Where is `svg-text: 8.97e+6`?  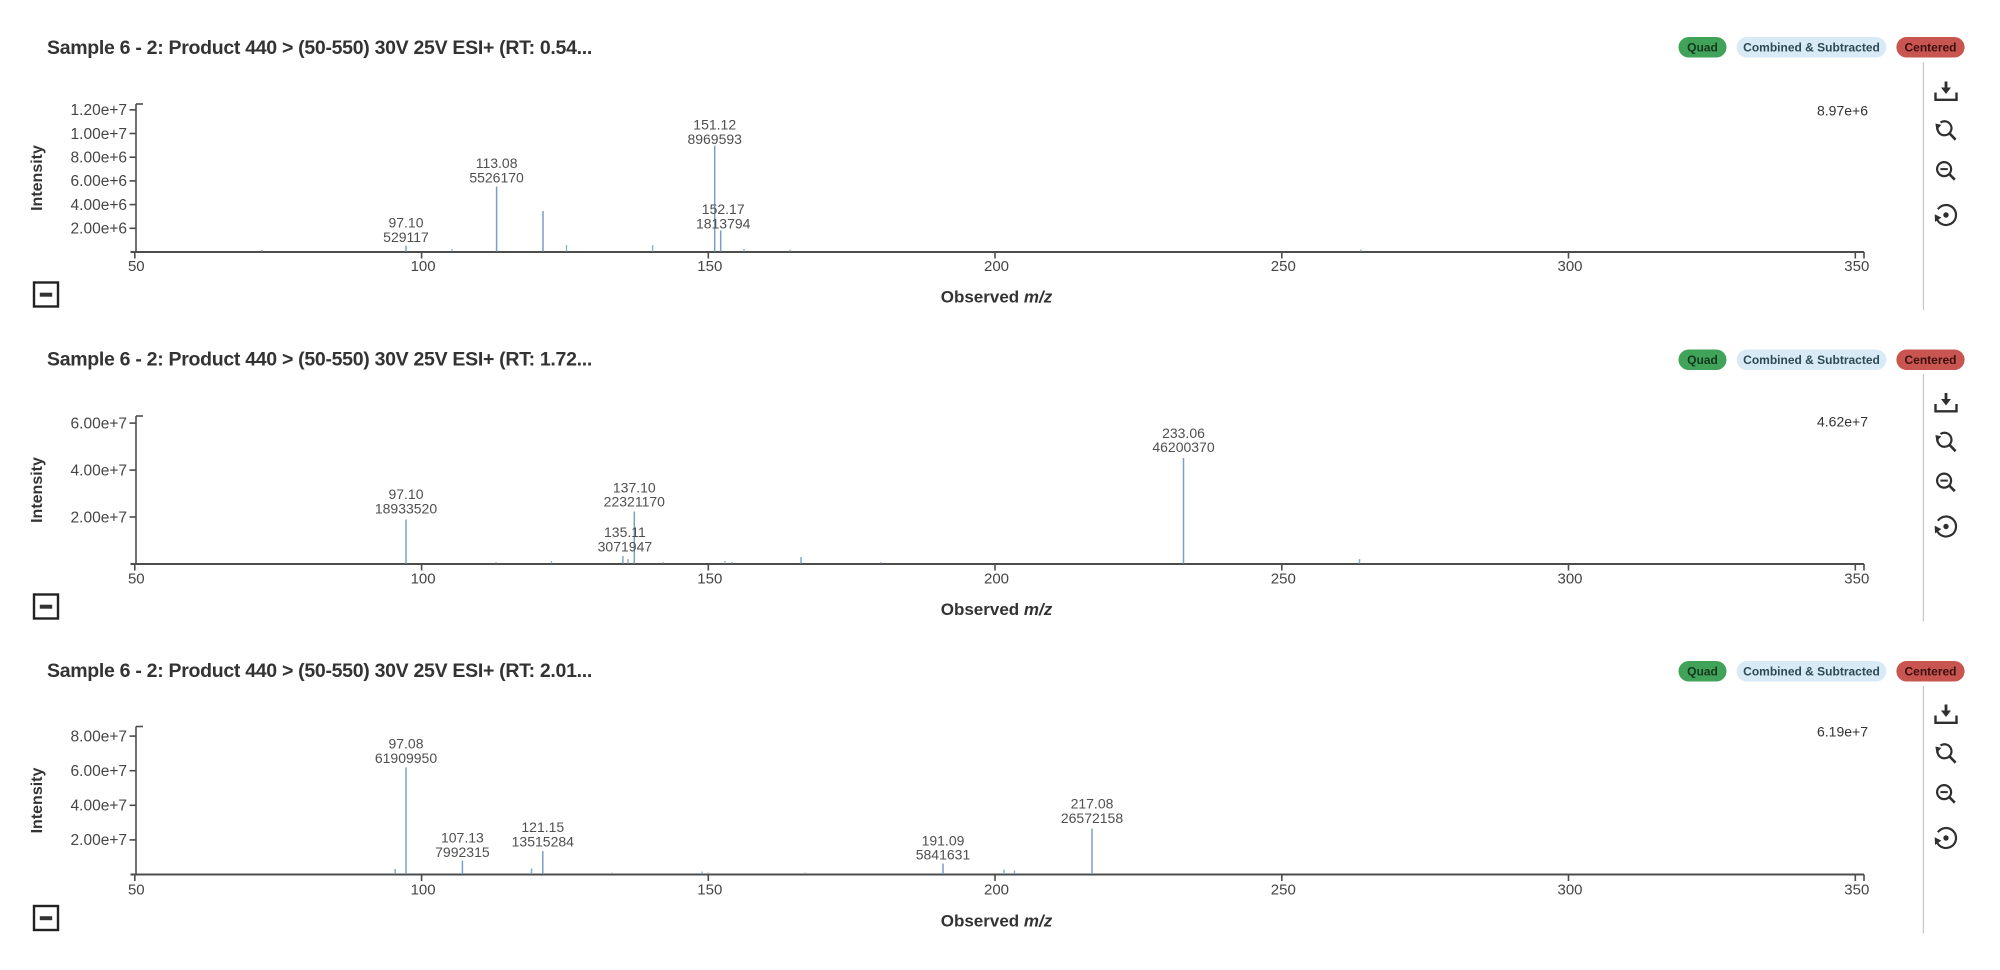 svg-text: 8.97e+6 is located at coordinates (1842, 111).